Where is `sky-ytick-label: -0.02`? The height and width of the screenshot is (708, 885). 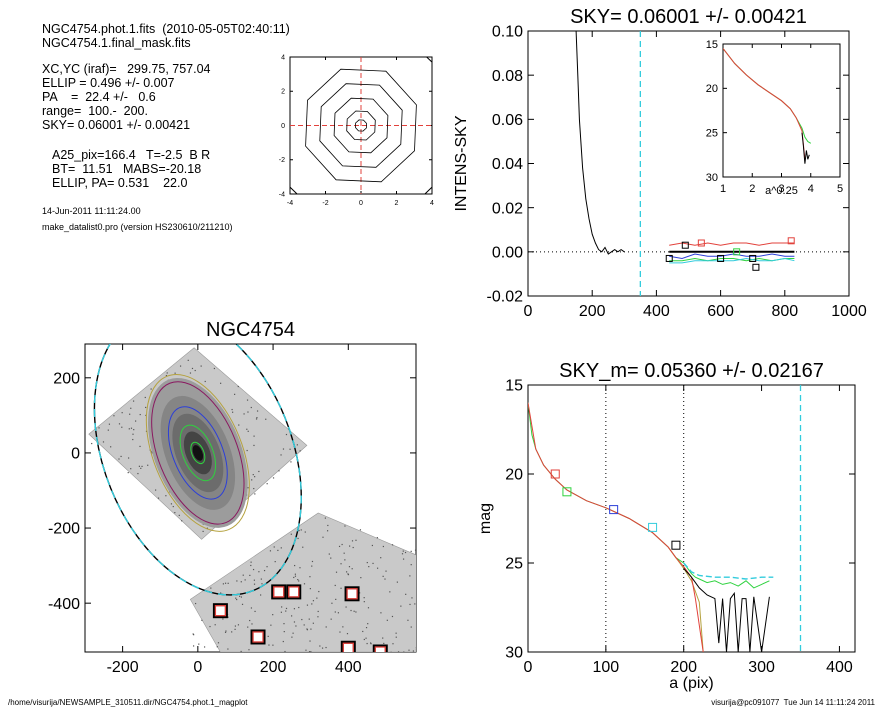 sky-ytick-label: -0.02 is located at coordinates (505, 297).